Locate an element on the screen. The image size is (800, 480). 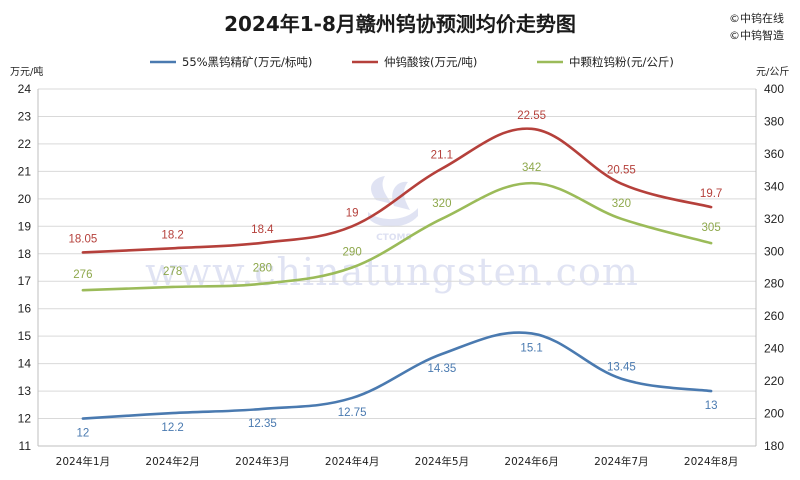
data-label: 12.35 is located at coordinates (262, 424).